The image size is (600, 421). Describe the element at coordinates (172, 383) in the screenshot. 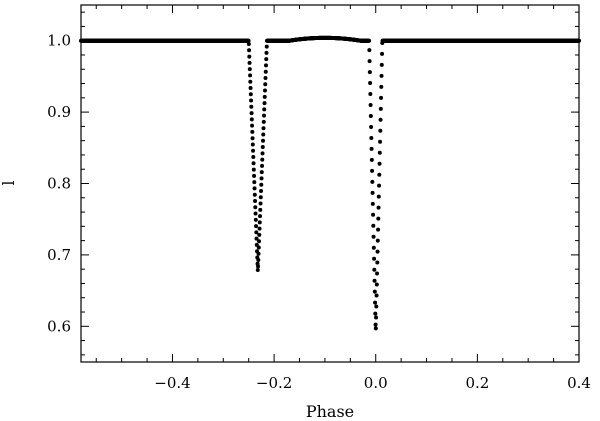

I see `x-tick-label: −0.4` at that location.